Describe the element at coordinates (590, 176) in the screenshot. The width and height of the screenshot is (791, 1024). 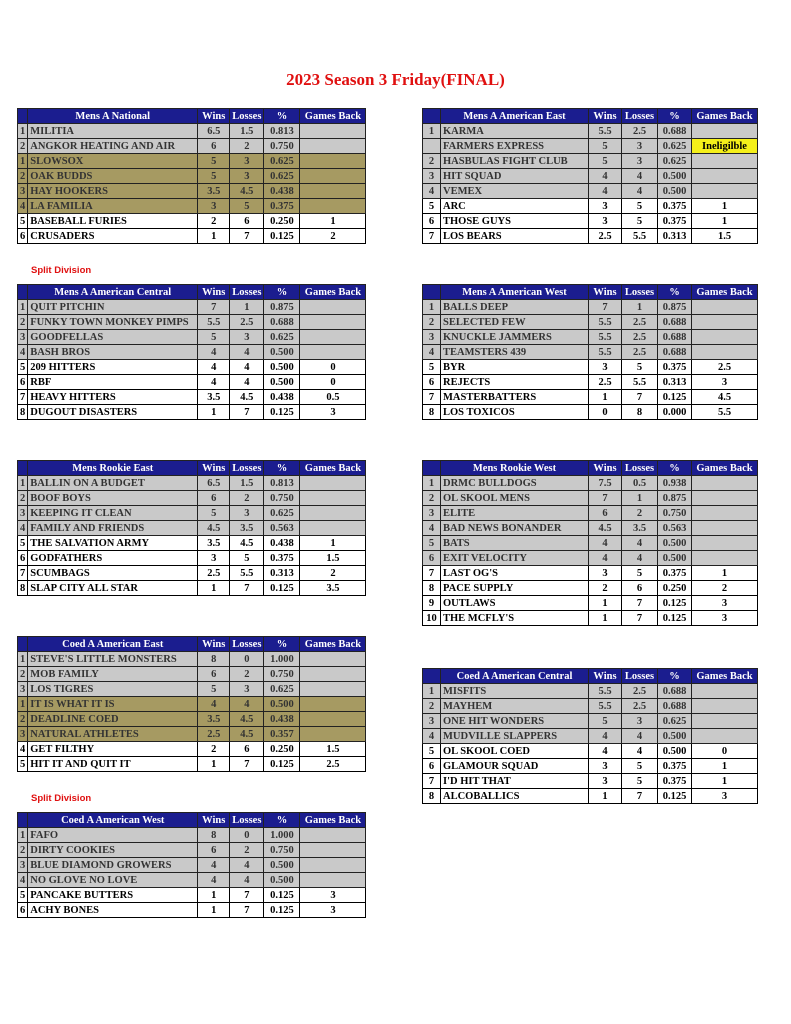
I see `table-row: 3 HIT SQUAD 4 4 0.500` at that location.